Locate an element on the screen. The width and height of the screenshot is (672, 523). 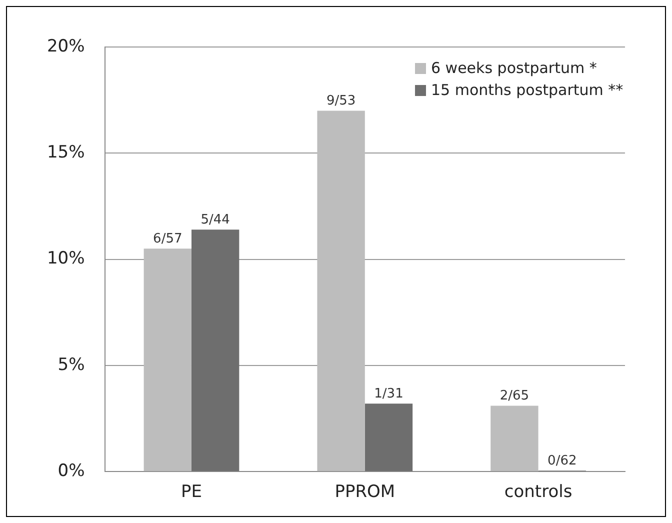
y-tick-label: 15% is located at coordinates (65, 152).